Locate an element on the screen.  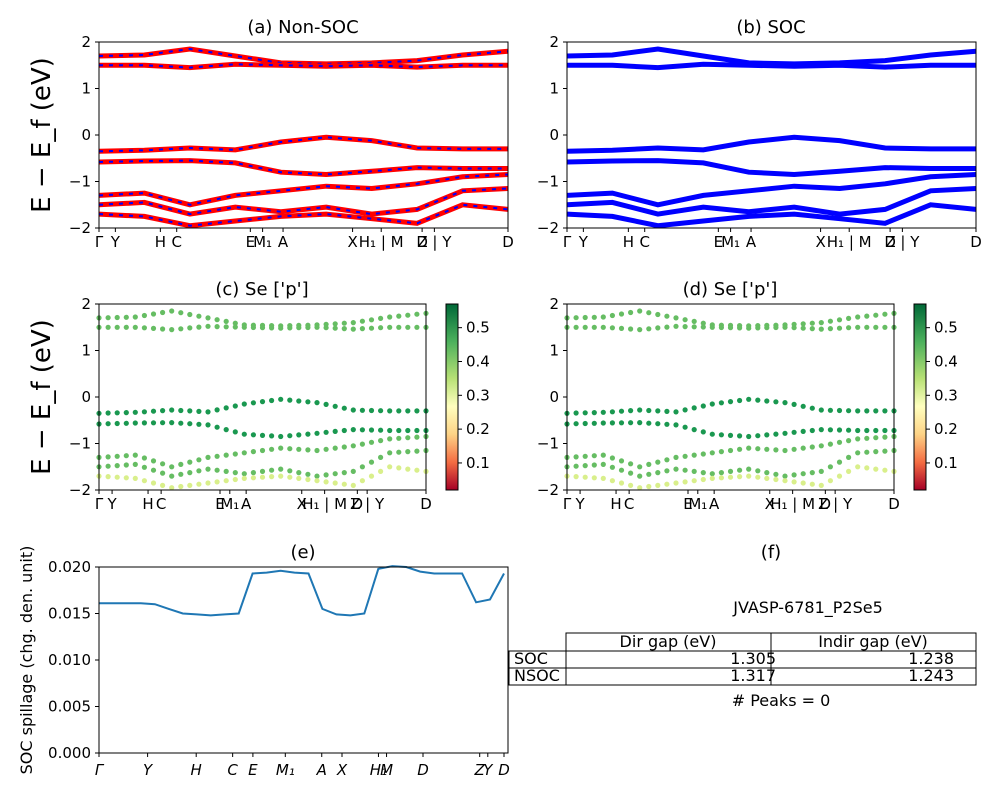
y-tick-label: 1 is located at coordinates (86, 89).